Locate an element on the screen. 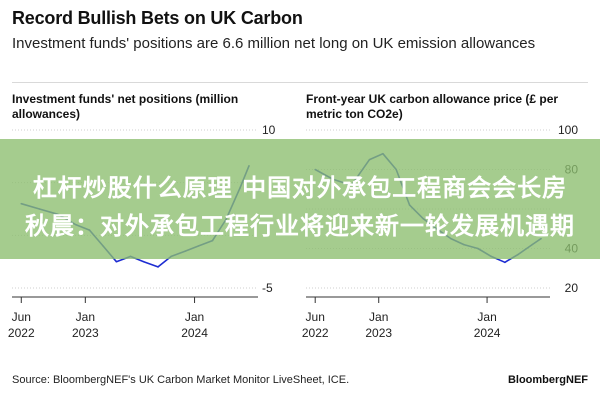 The image size is (600, 400). y-tick-label: 20 is located at coordinates (572, 288).